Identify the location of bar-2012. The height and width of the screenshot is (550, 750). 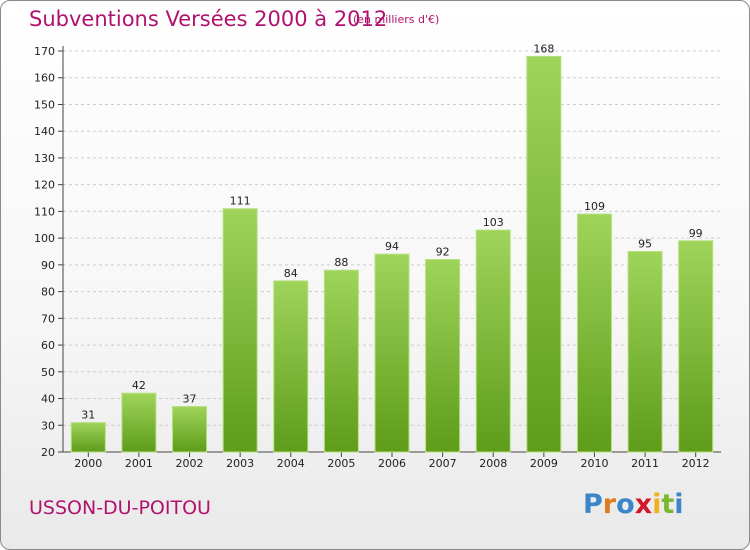
(696, 346).